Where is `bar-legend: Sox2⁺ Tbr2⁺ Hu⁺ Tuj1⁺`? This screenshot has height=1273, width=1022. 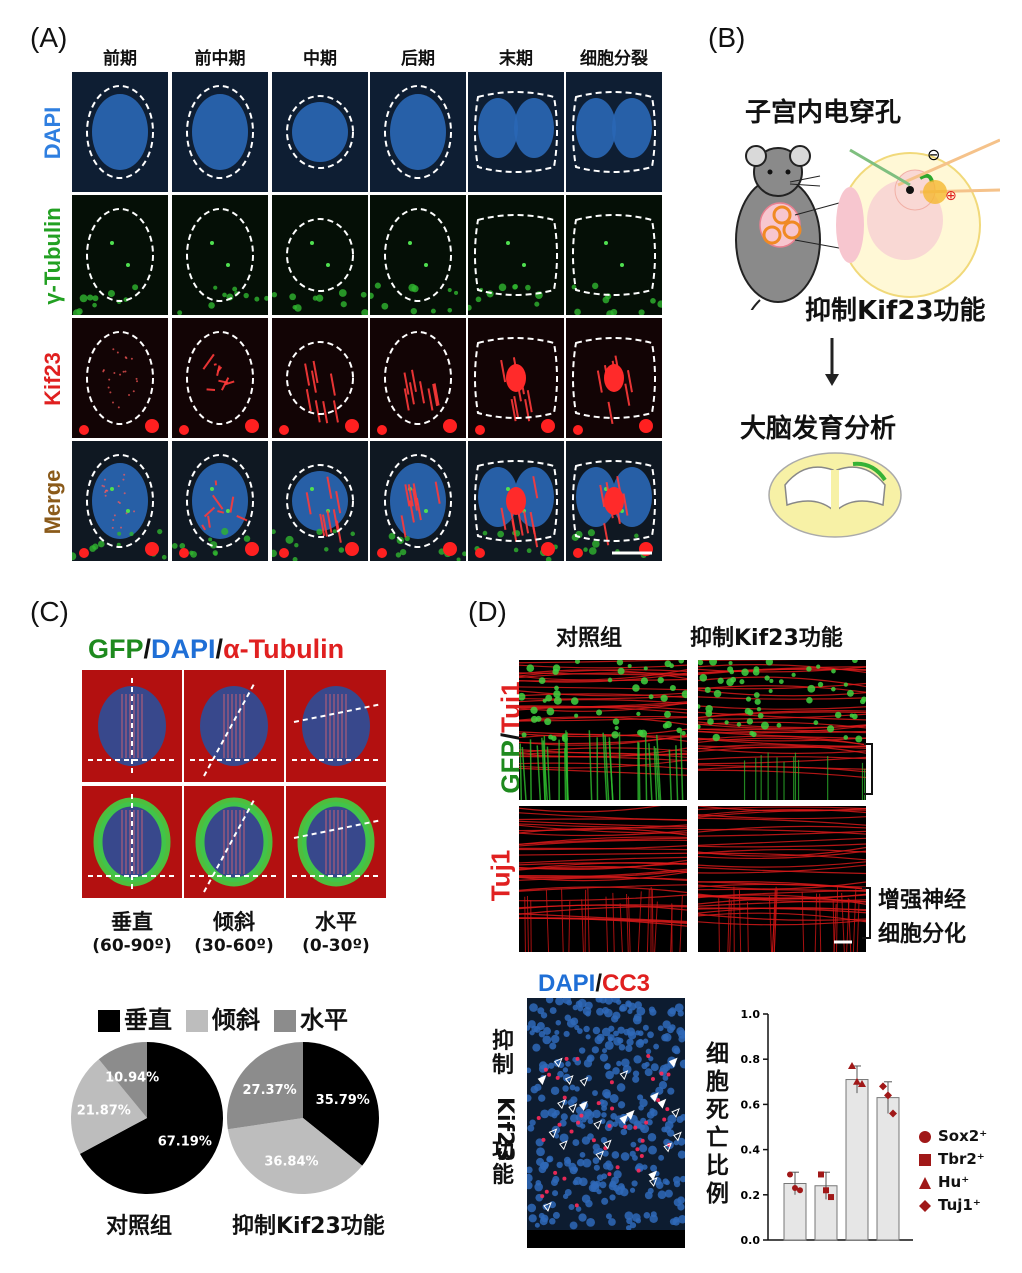 bar-legend: Sox2⁺ Tbr2⁺ Hu⁺ Tuj1⁺ is located at coordinates (952, 1171).